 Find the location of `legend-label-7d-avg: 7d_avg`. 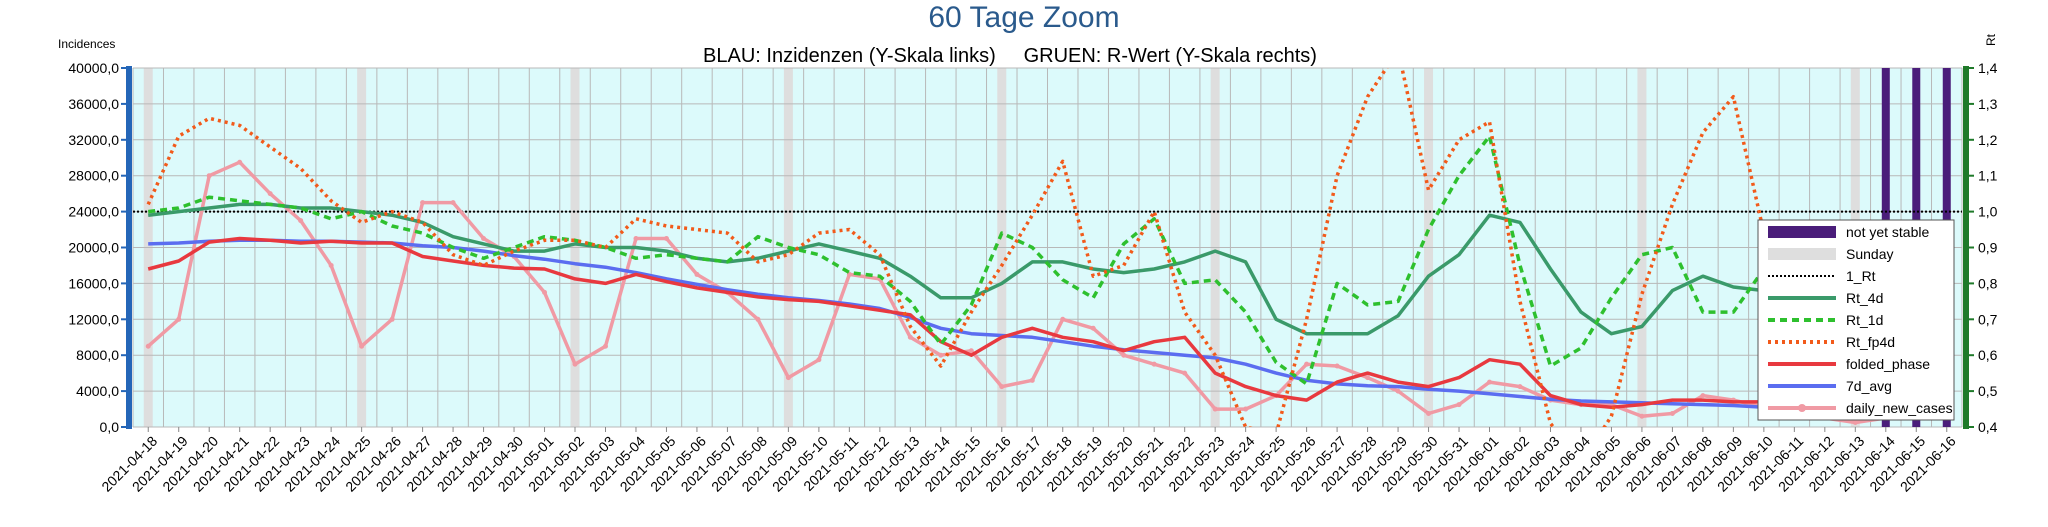

legend-label-7d-avg: 7d_avg is located at coordinates (1869, 386).